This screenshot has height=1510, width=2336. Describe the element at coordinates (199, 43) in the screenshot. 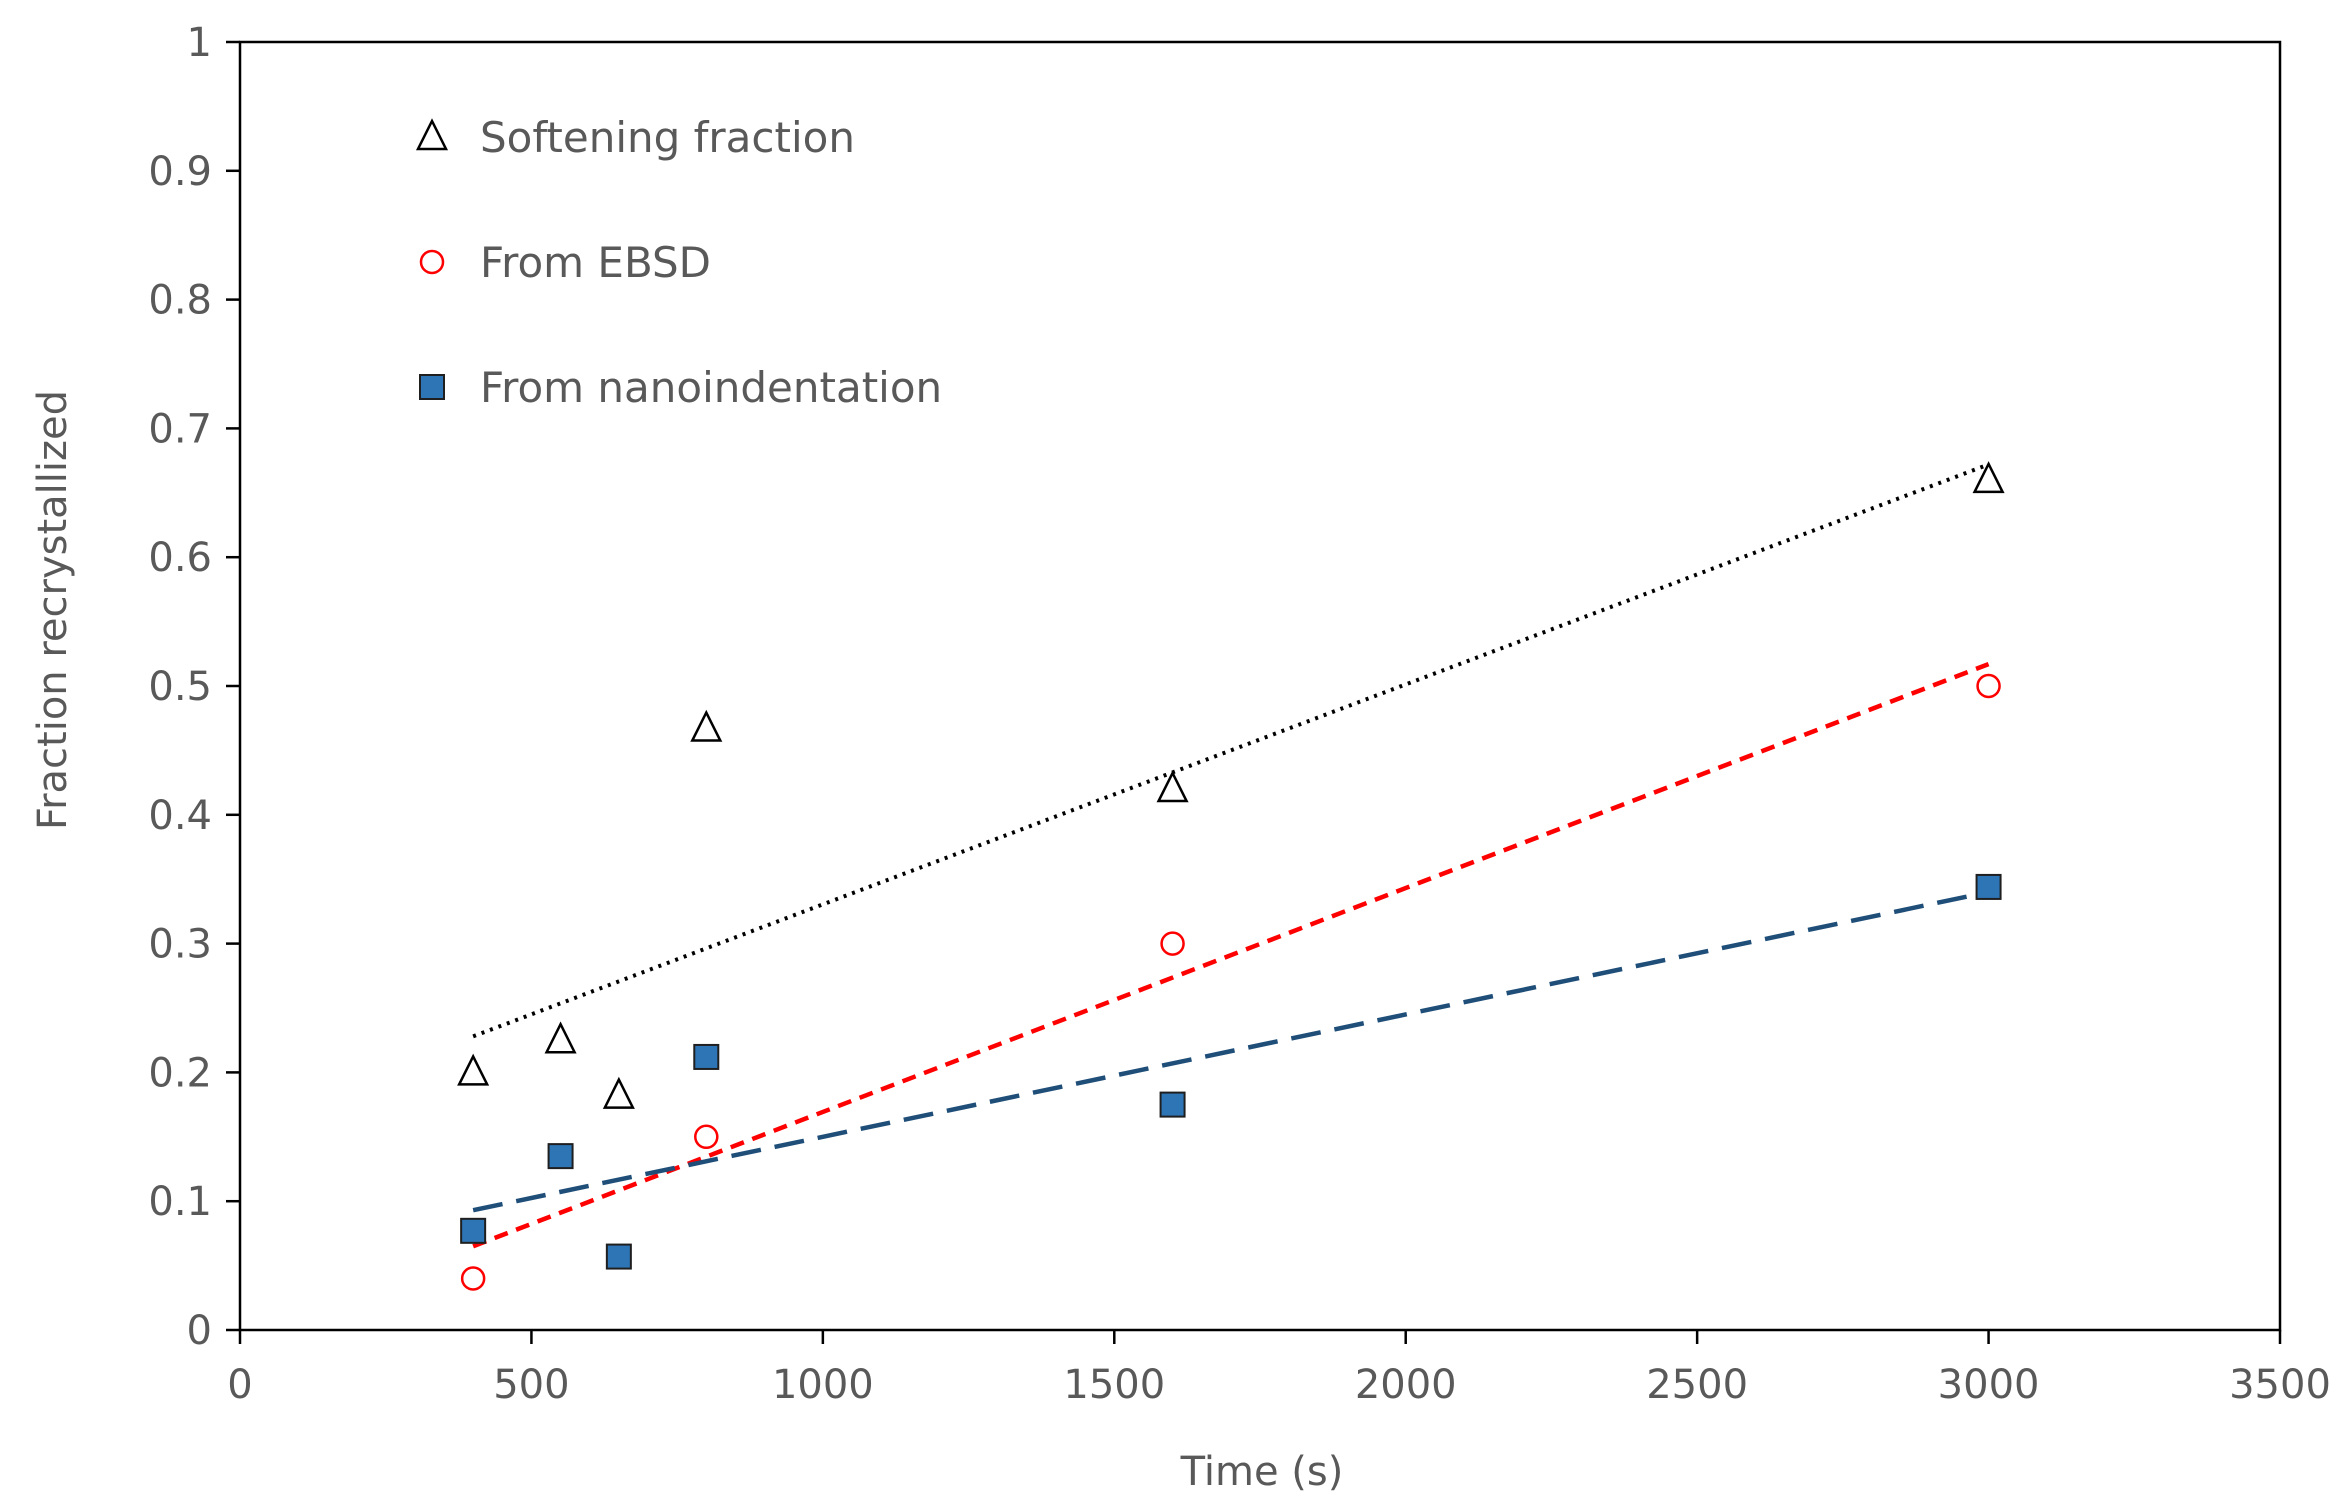

I see `y-tick-label: 1` at that location.